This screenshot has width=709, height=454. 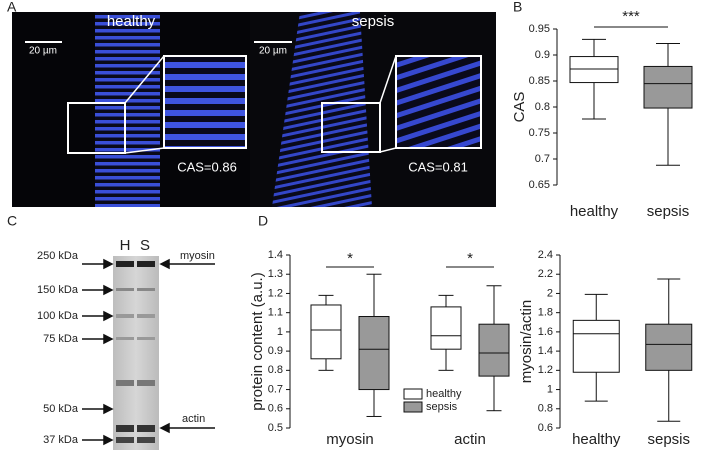 What do you see at coordinates (145, 245) in the screenshot?
I see `lane-label: S` at bounding box center [145, 245].